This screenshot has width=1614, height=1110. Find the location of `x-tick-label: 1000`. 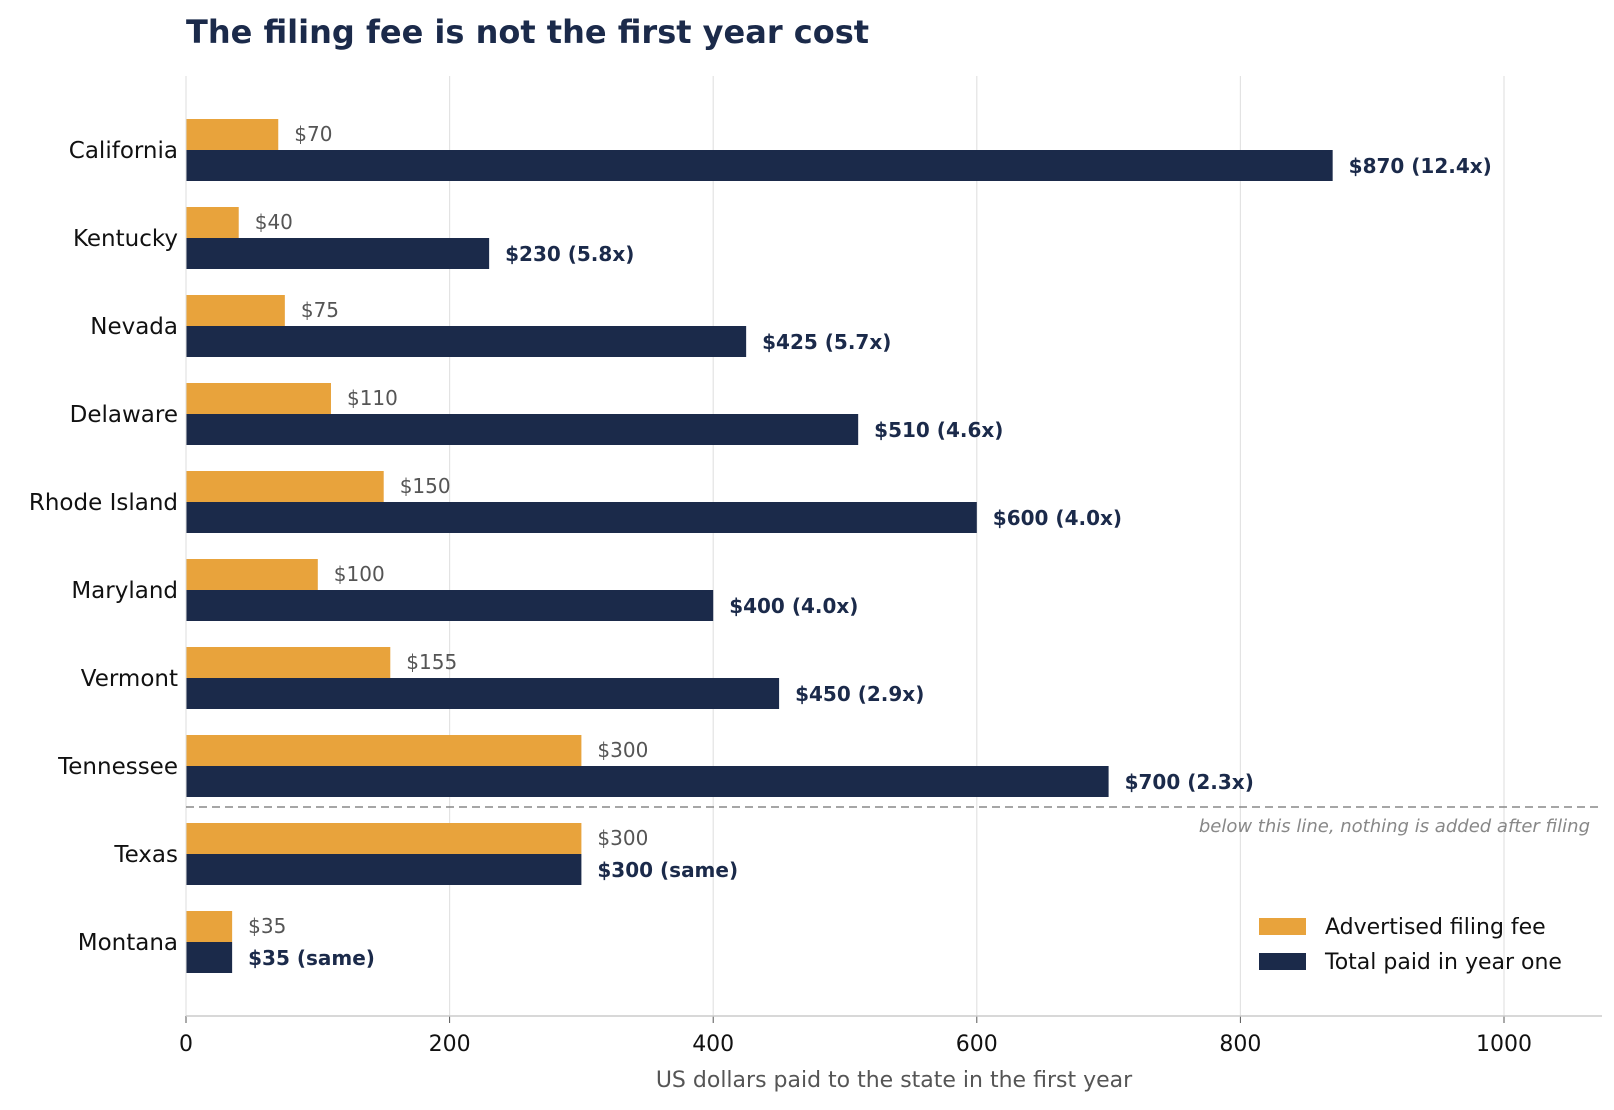

x-tick-label: 1000 is located at coordinates (1504, 1044).